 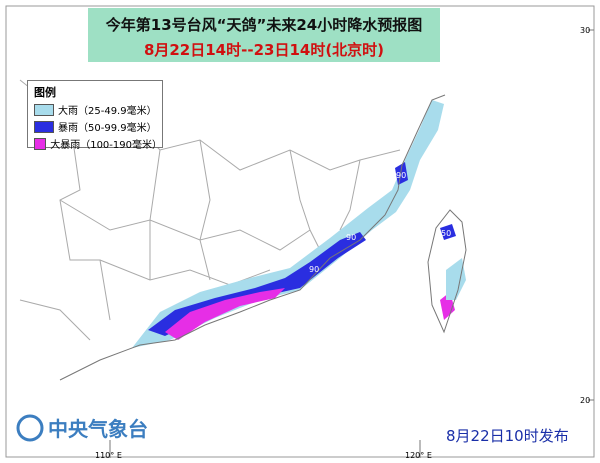 I want to click on legend-entry: 大暴雨（100-190毫米）, so click(x=98, y=143).